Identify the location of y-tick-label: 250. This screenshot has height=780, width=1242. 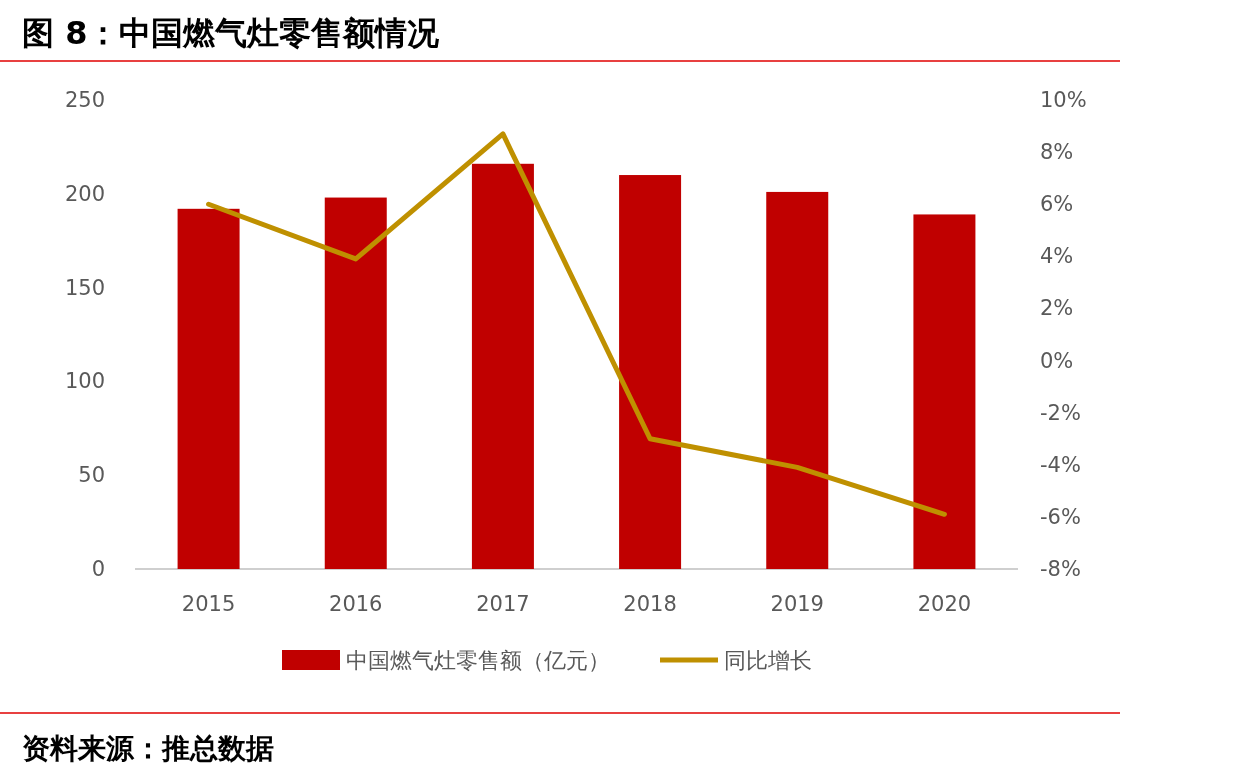
(84, 100).